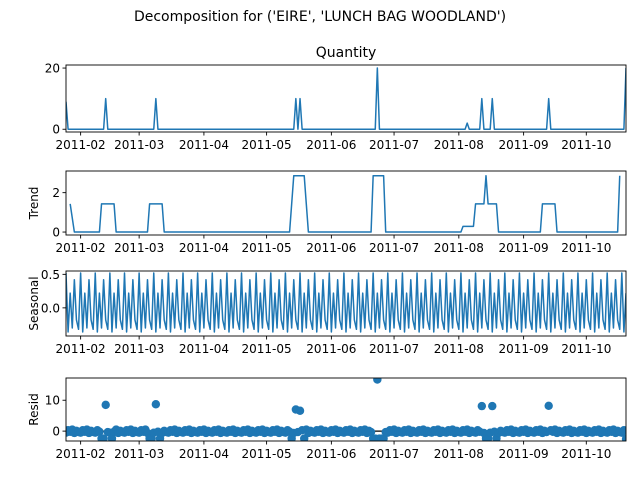 The image size is (640, 480). I want to click on quantity-series-line, so click(346, 98).